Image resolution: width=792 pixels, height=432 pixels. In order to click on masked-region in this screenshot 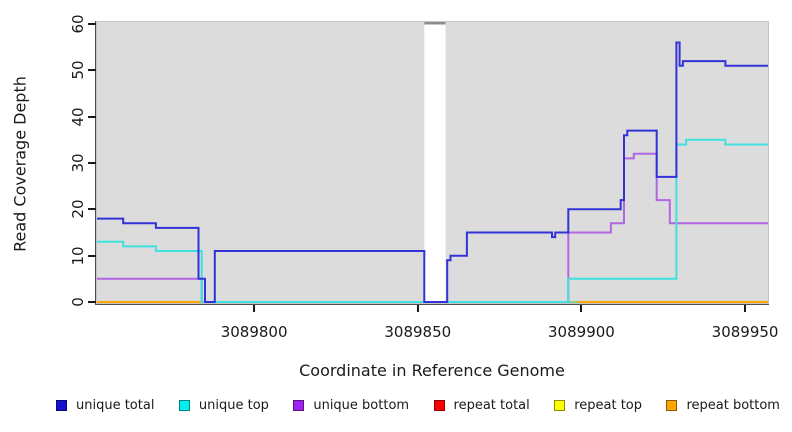, I will do `click(435, 163)`.